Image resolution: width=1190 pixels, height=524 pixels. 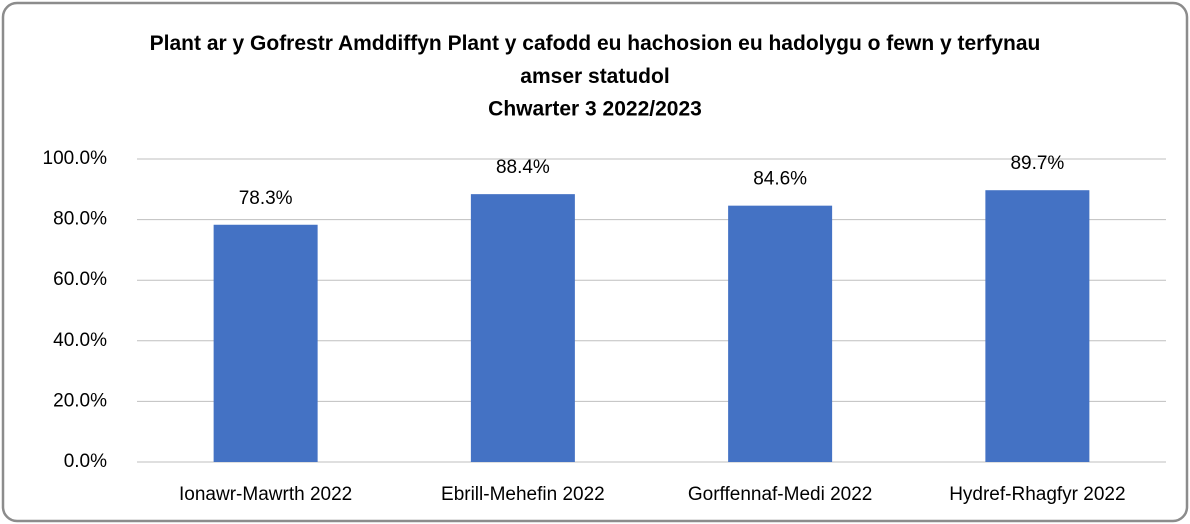 What do you see at coordinates (1037, 494) in the screenshot?
I see `x-tick-label: Hydref-Rhagfyr 2022` at bounding box center [1037, 494].